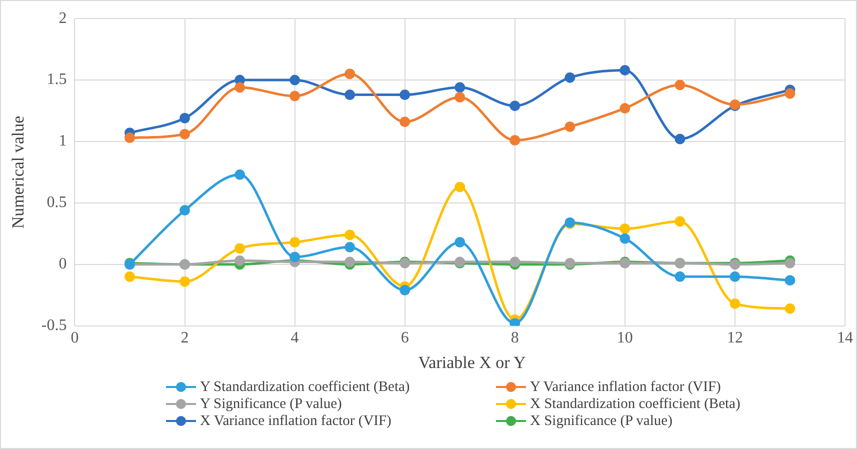 The image size is (857, 449). I want to click on x-tick-label: 6, so click(404, 338).